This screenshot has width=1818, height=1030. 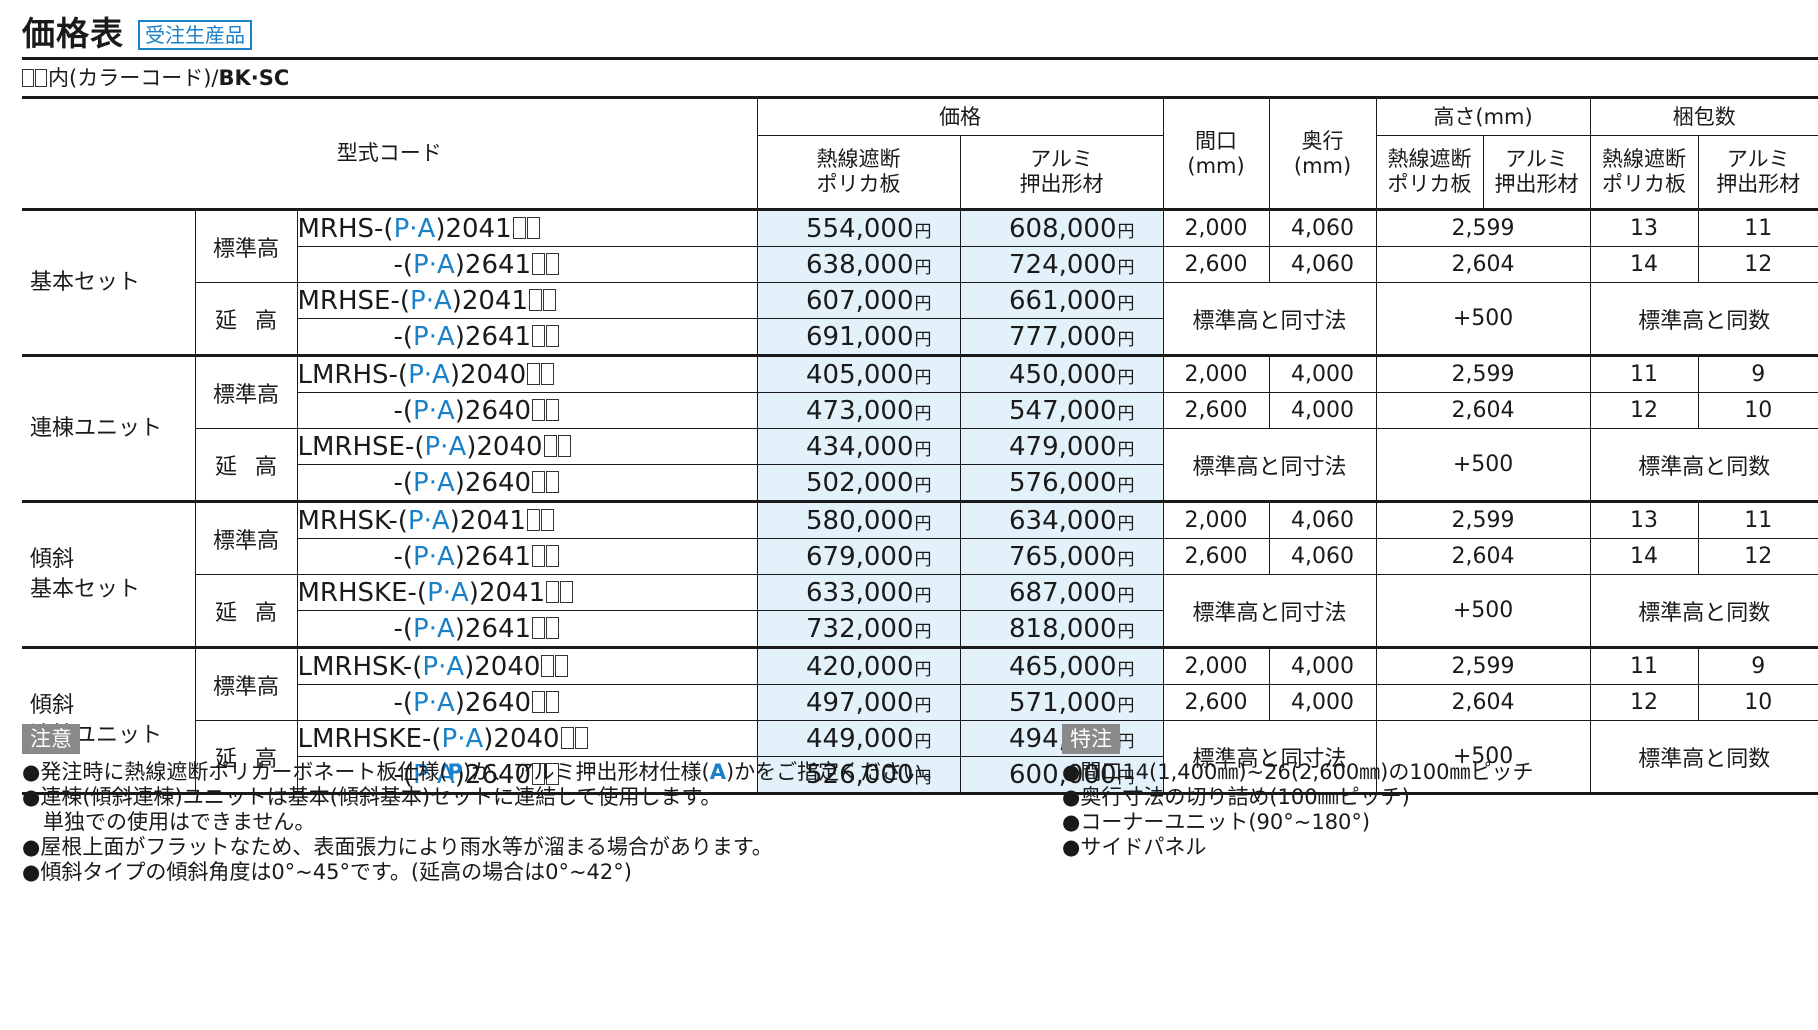 What do you see at coordinates (920, 58) in the screenshot?
I see `title-divider` at bounding box center [920, 58].